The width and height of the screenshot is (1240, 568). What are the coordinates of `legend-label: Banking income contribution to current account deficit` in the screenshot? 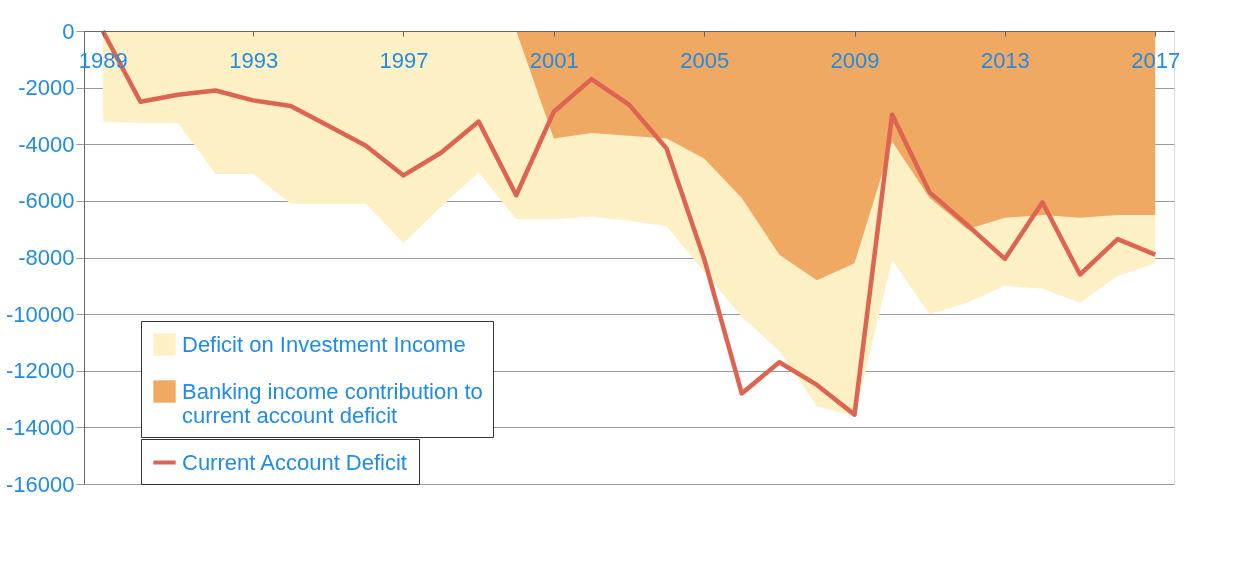 It's located at (332, 403).